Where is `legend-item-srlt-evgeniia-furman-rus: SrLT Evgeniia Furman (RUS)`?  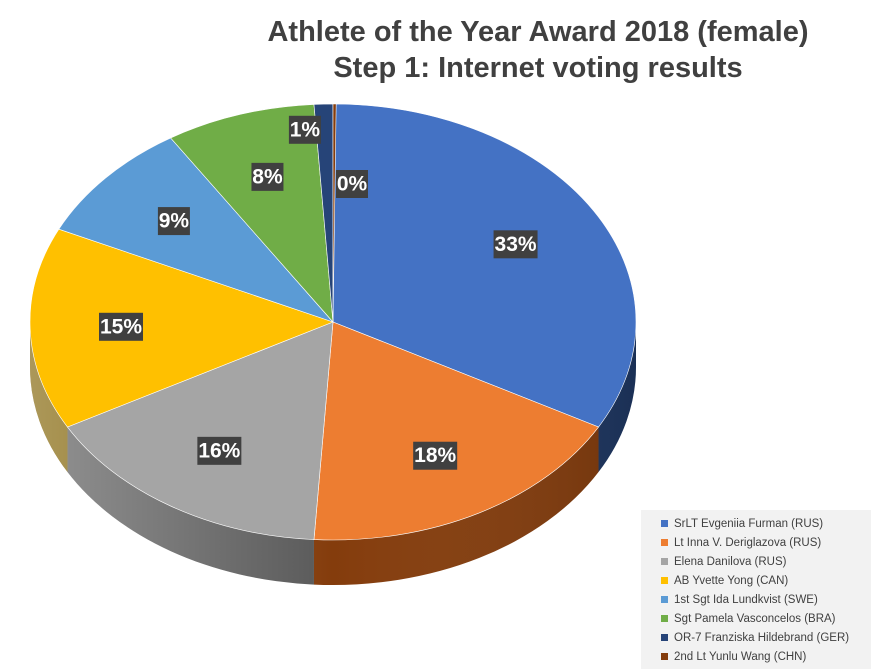
legend-item-srlt-evgeniia-furman-rus: SrLT Evgeniia Furman (RUS) is located at coordinates (766, 523).